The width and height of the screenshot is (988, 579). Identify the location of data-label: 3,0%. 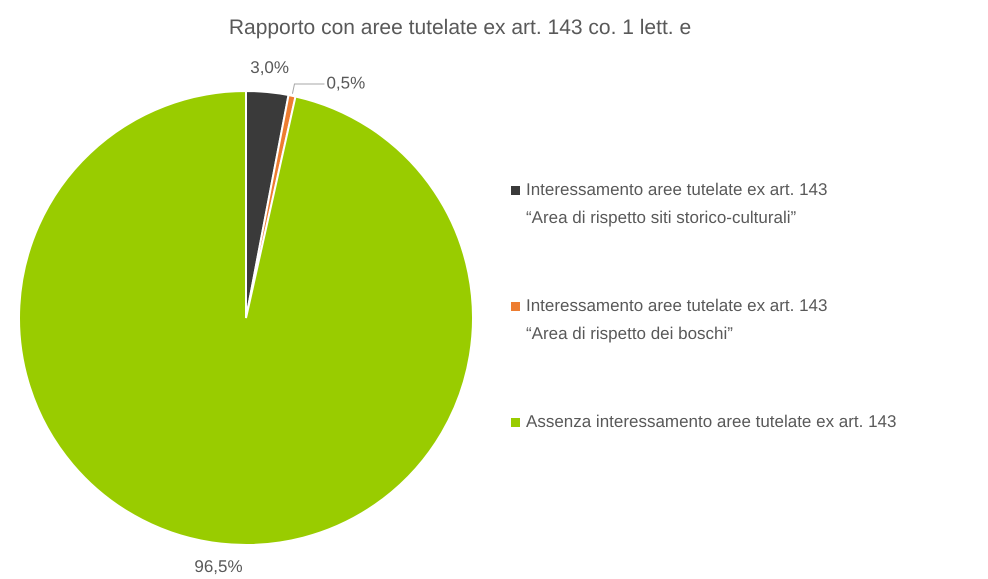
(269, 67).